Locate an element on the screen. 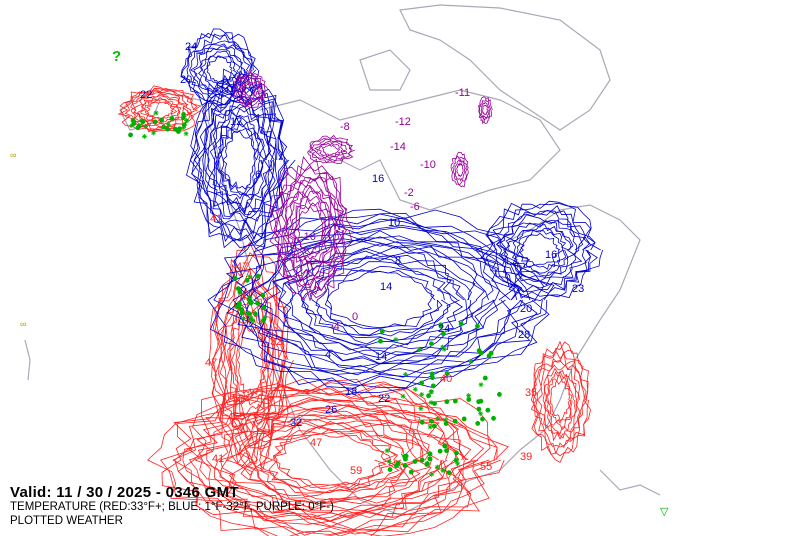 This screenshot has width=788, height=536. contour-label: -8 is located at coordinates (345, 127).